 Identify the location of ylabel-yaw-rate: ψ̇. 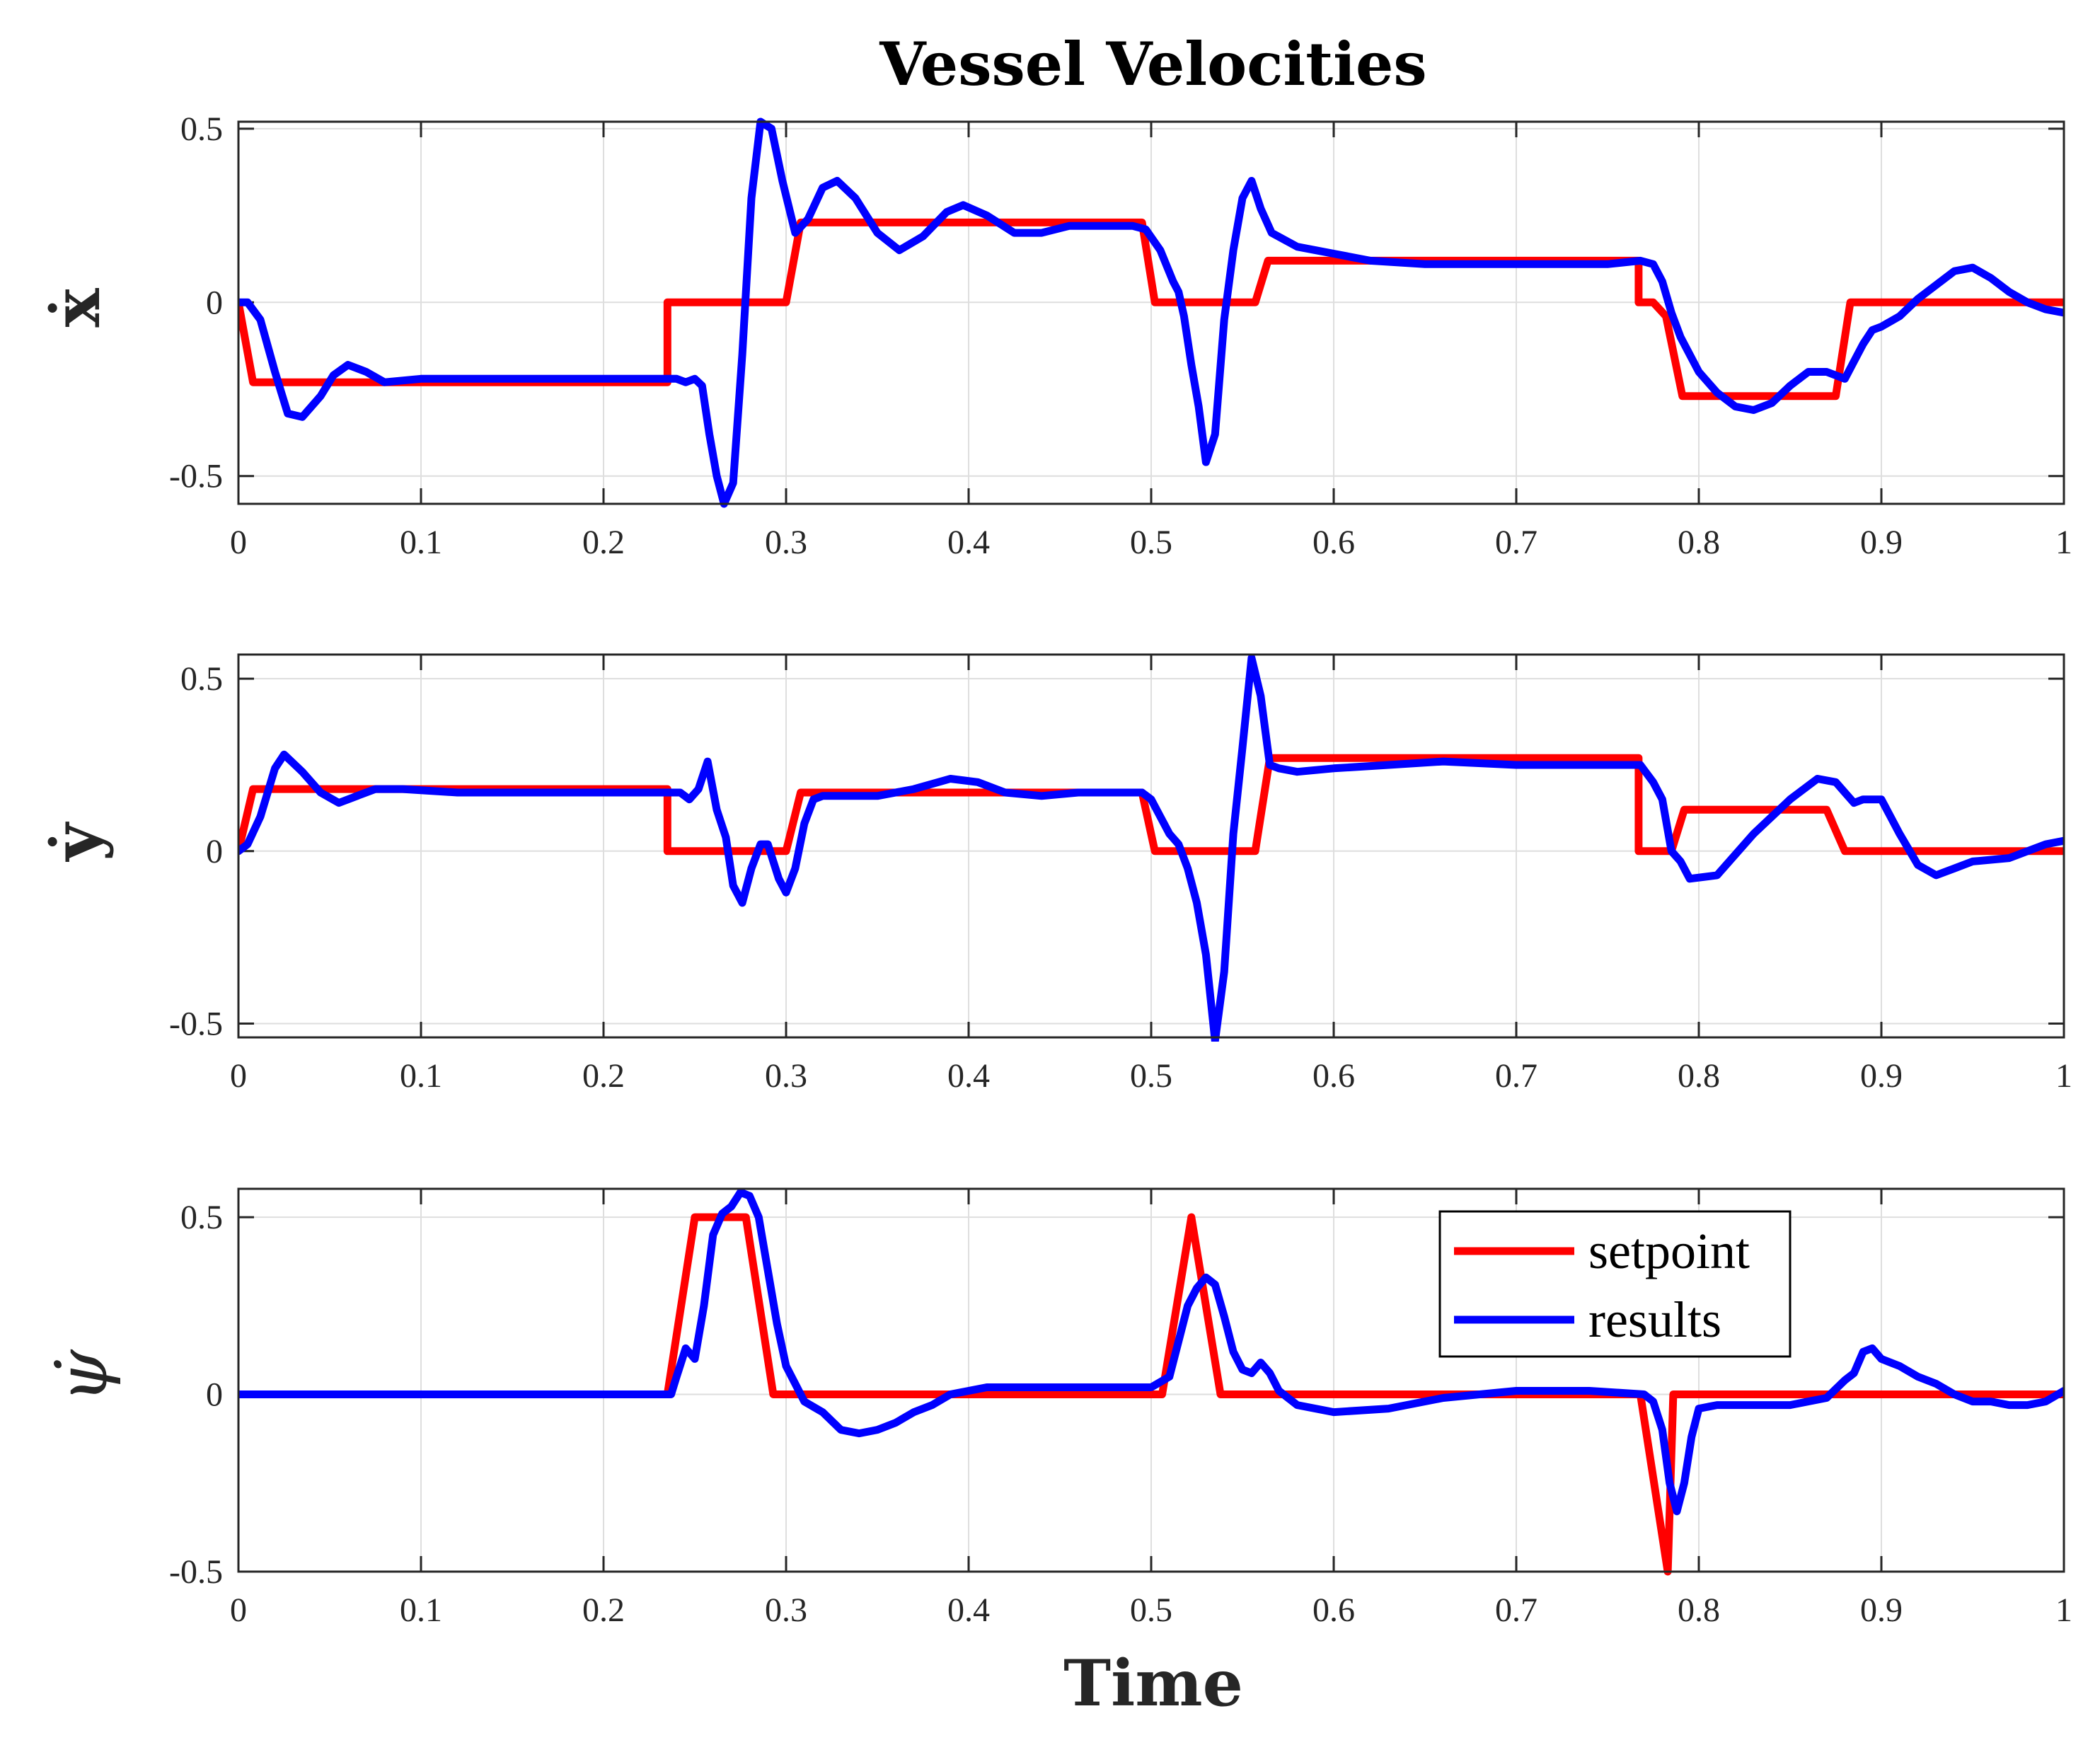
(82, 1376).